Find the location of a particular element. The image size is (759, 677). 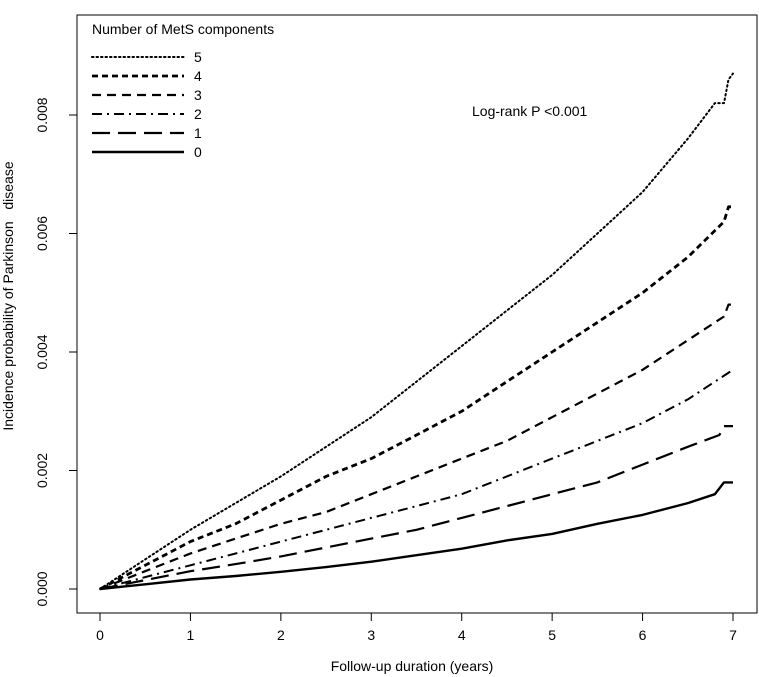

x-tick-label: 4 is located at coordinates (462, 635).